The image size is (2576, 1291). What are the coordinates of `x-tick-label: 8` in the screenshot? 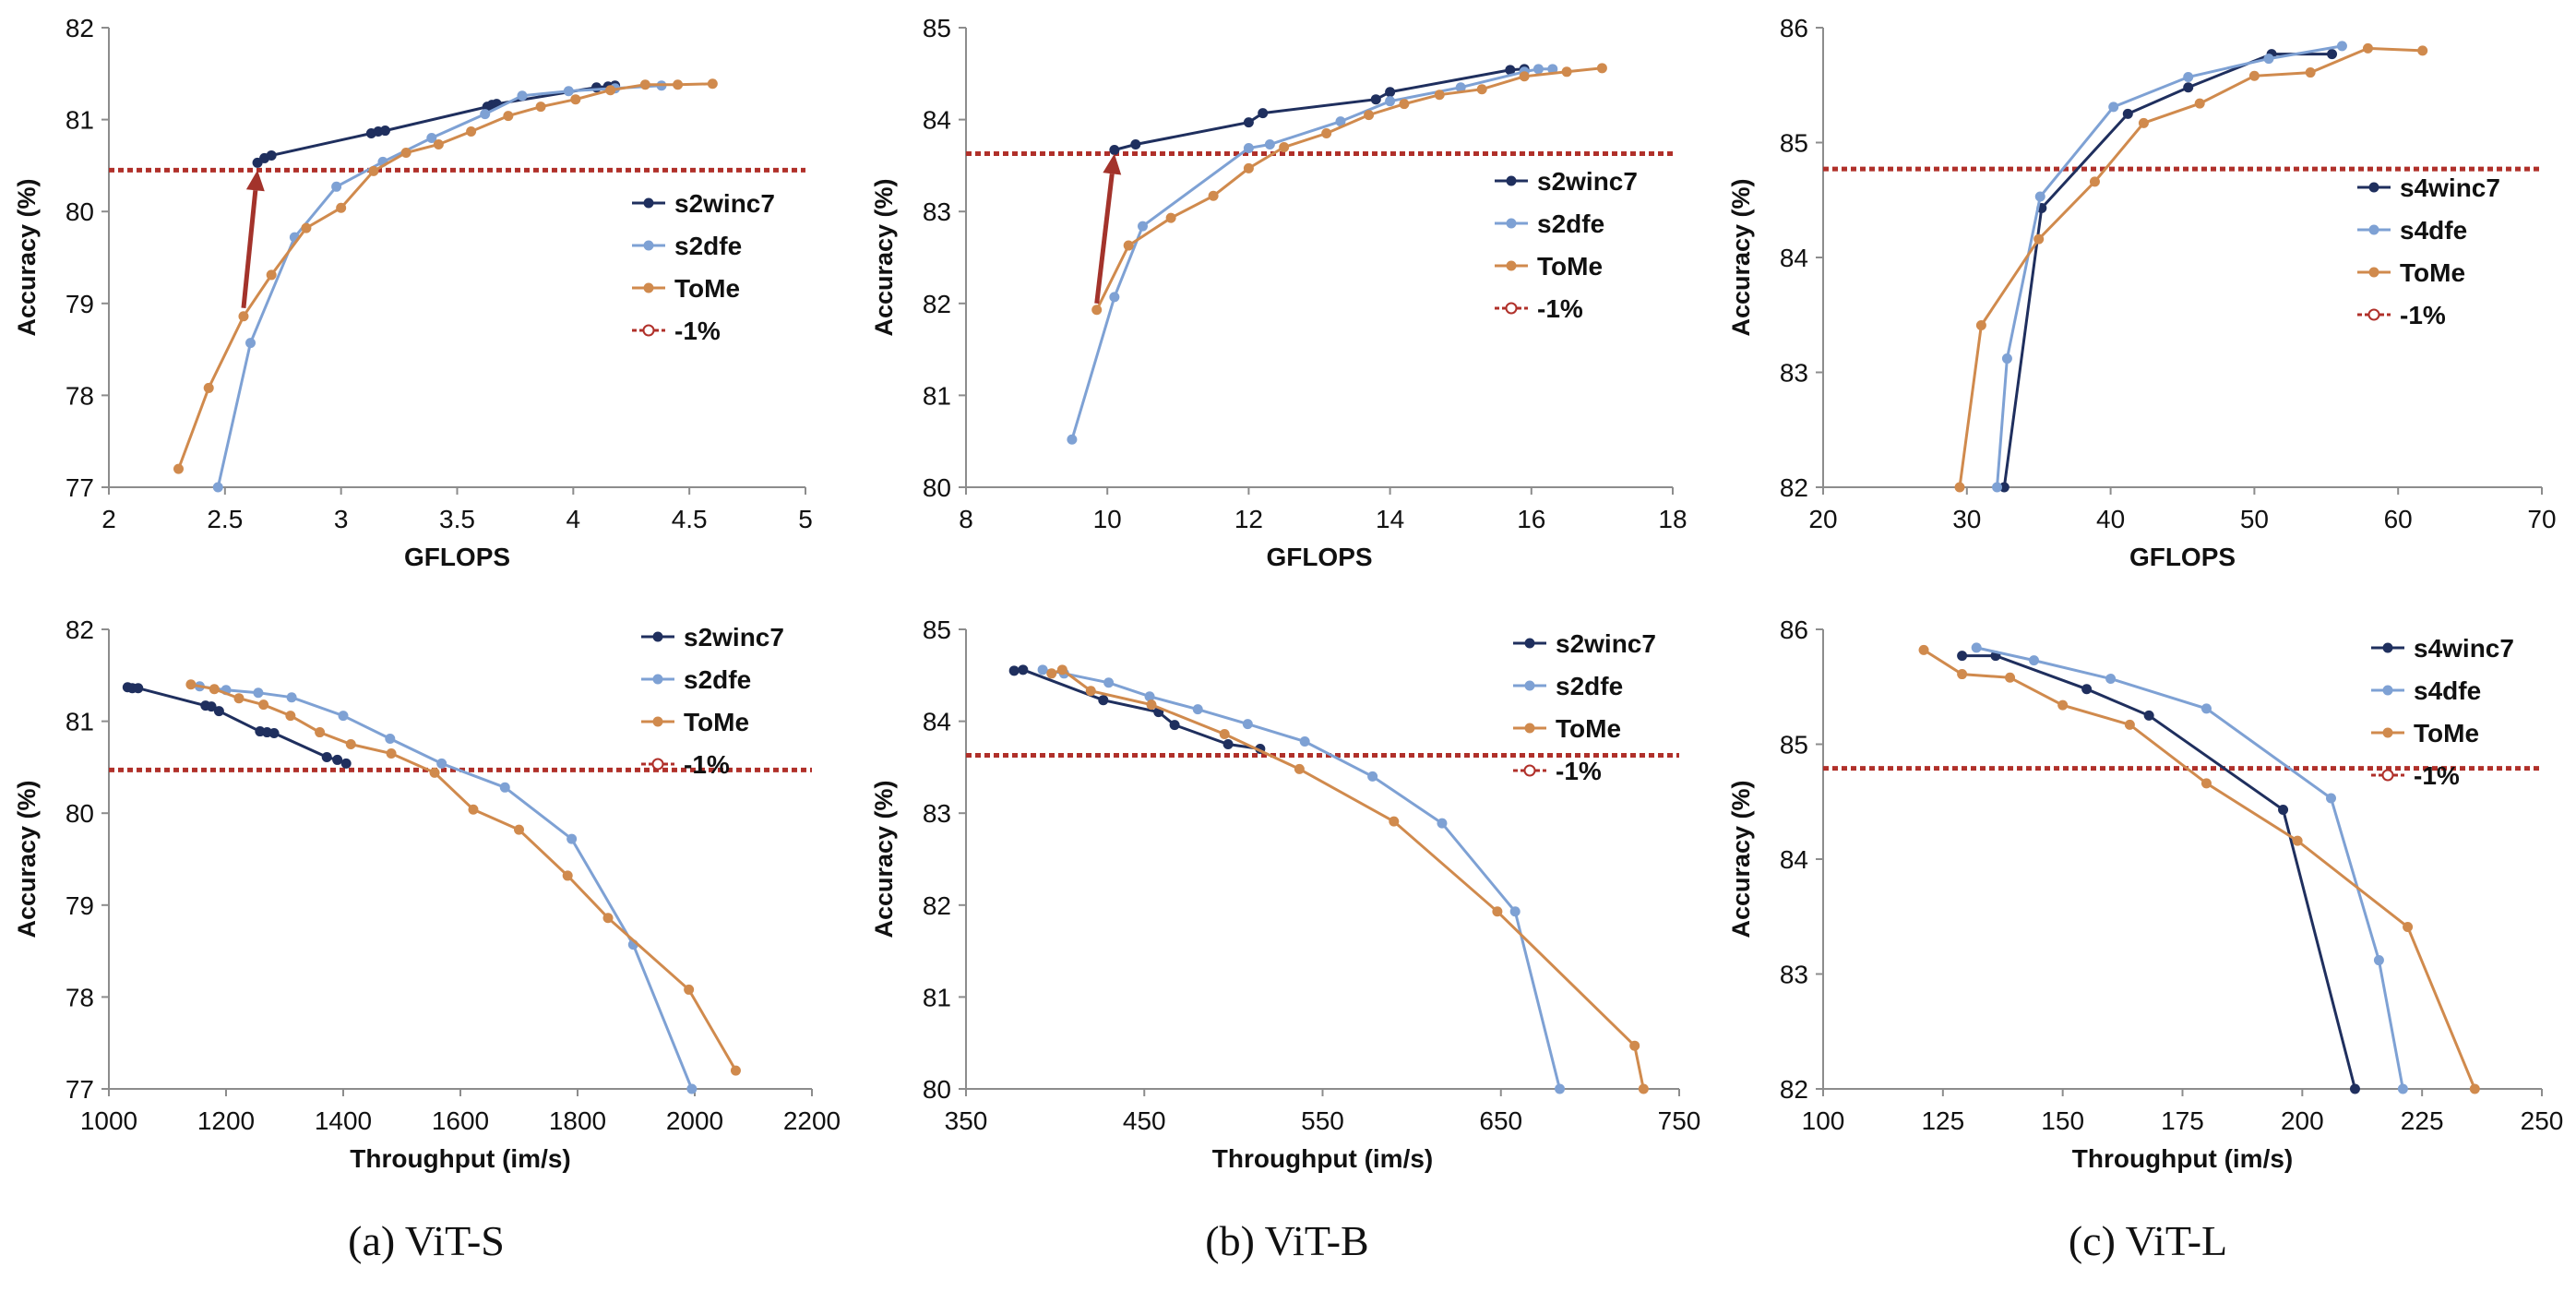 It's located at (966, 519).